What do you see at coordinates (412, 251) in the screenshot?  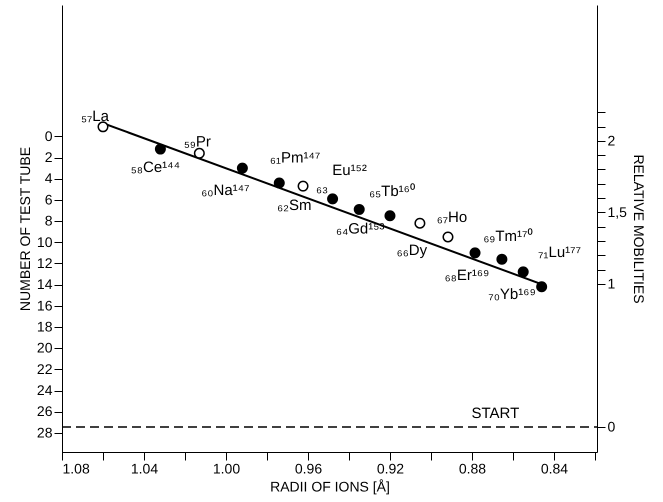 I see `annotation: ₆₆Dy` at bounding box center [412, 251].